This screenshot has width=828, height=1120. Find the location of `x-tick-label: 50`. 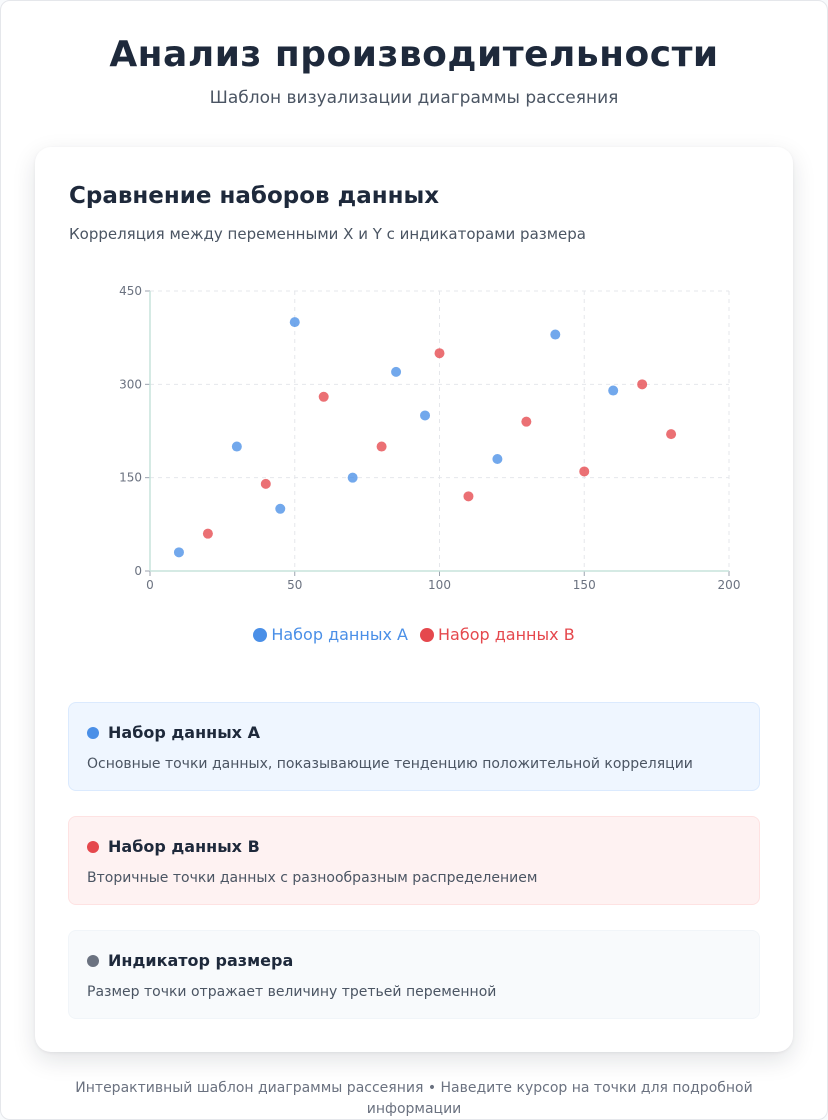

x-tick-label: 50 is located at coordinates (294, 585).